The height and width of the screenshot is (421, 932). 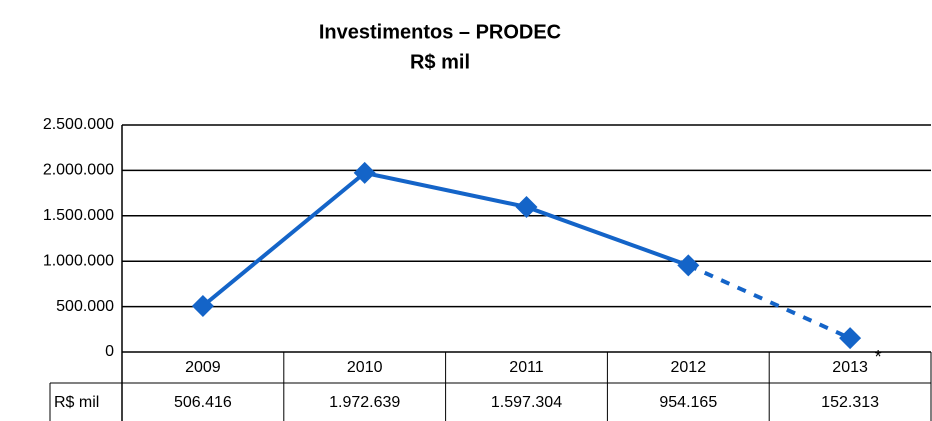 What do you see at coordinates (76, 402) in the screenshot?
I see `table-row-label: R$ mil` at bounding box center [76, 402].